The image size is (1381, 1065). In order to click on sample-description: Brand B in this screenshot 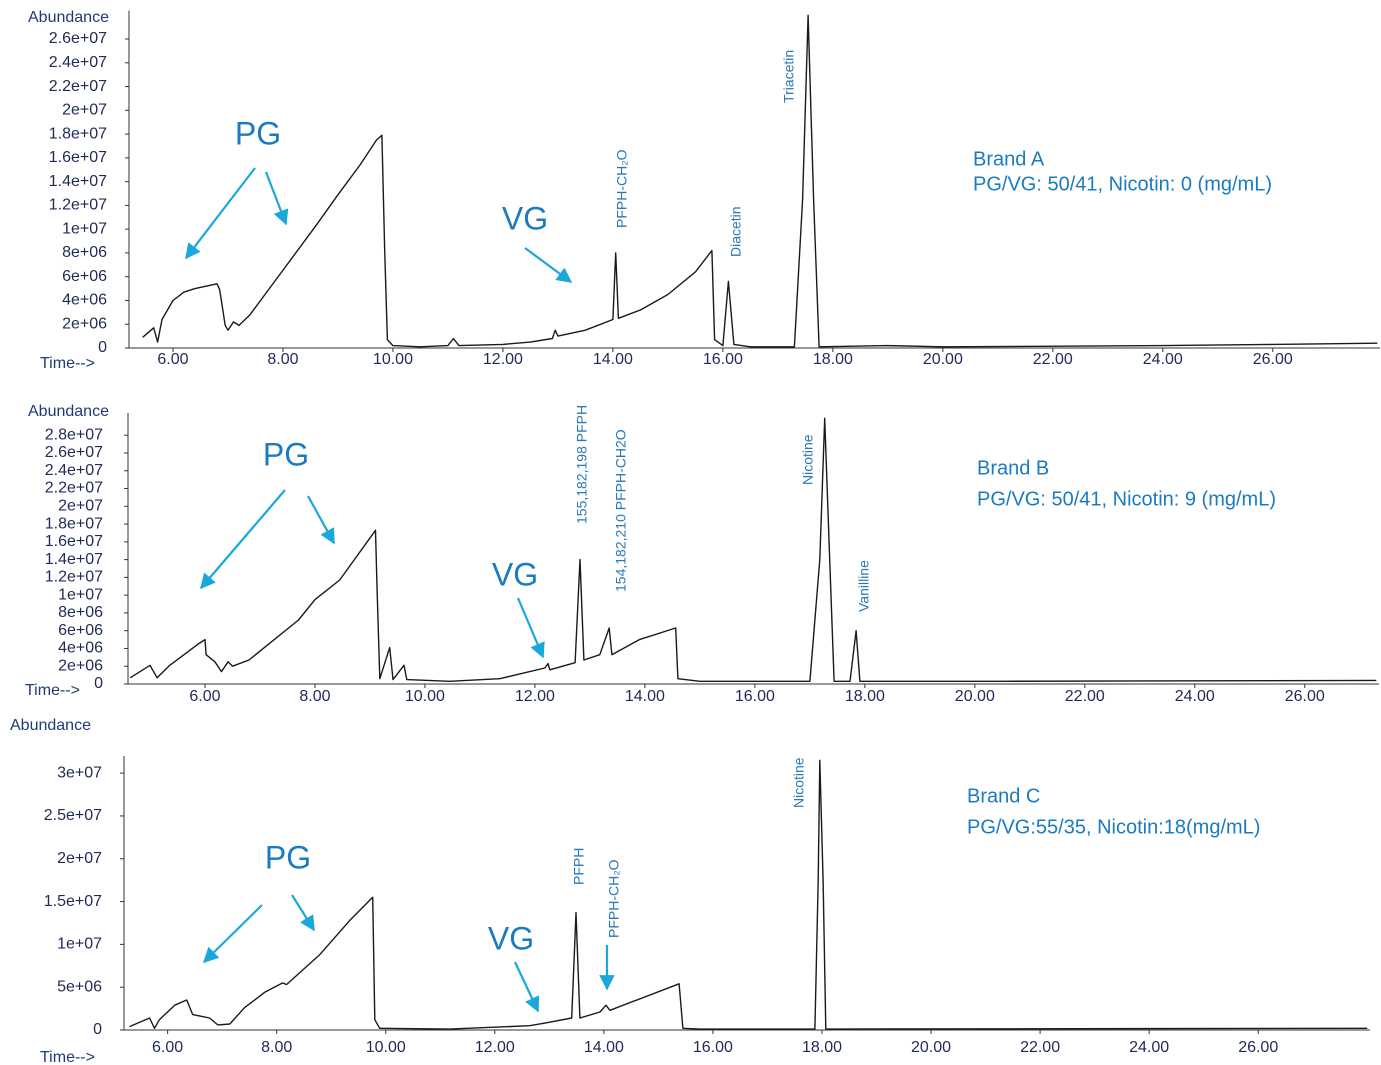, I will do `click(1013, 468)`.